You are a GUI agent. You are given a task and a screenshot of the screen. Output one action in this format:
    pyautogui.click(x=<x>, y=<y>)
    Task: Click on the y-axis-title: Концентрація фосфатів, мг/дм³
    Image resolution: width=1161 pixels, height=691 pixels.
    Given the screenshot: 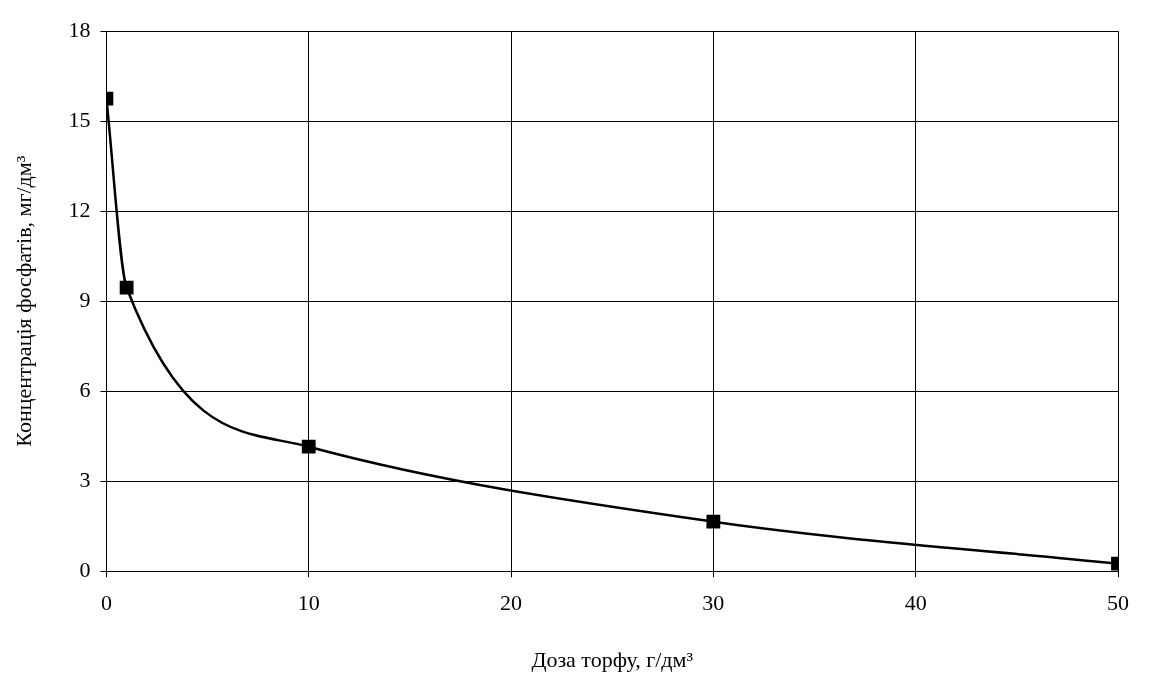 What is the action you would take?
    pyautogui.click(x=23, y=301)
    